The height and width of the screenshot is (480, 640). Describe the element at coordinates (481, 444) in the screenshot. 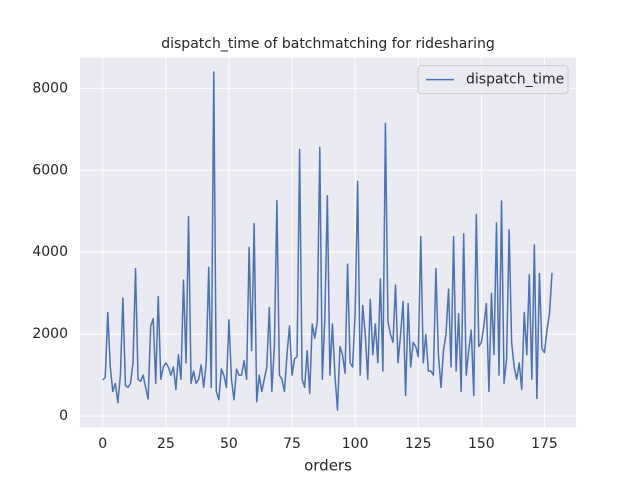

I see `x-tick-label: 150` at that location.